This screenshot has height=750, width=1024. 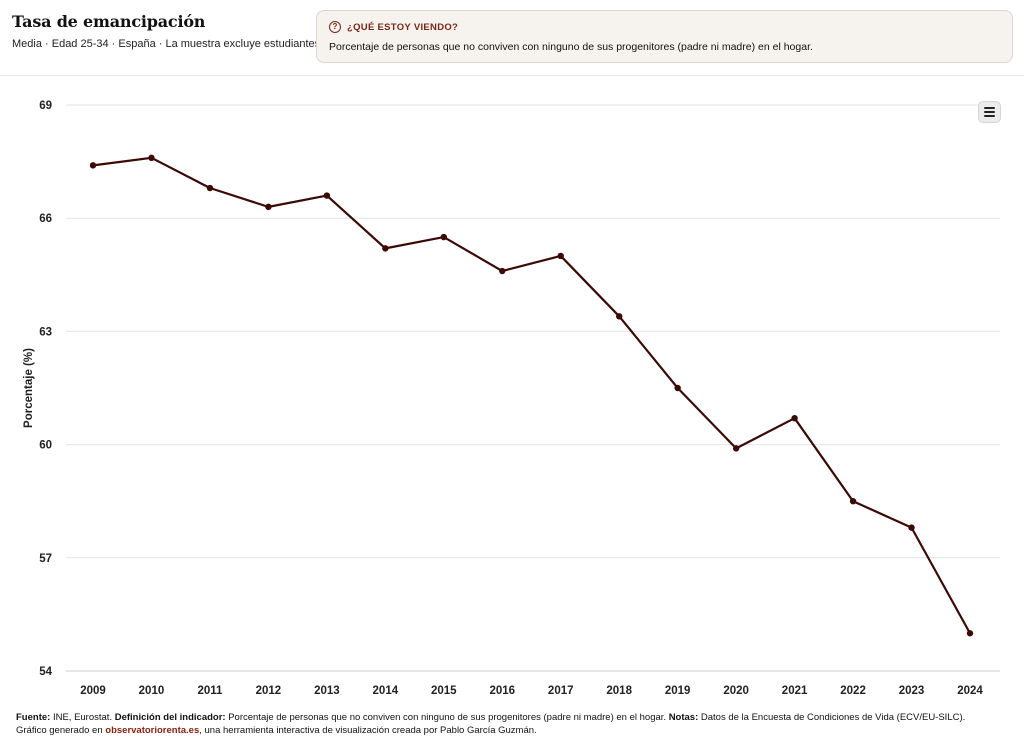 I want to click on footer-site-link: observatoriorenta.es, so click(x=152, y=730).